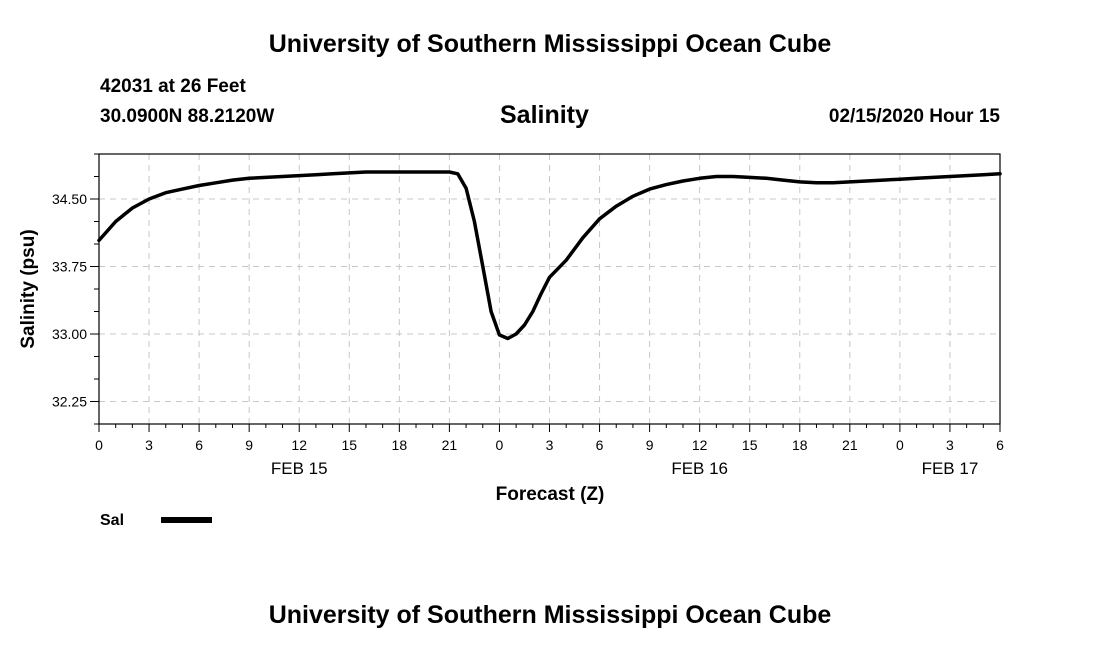  What do you see at coordinates (69, 402) in the screenshot?
I see `y-tick-label: 32.25` at bounding box center [69, 402].